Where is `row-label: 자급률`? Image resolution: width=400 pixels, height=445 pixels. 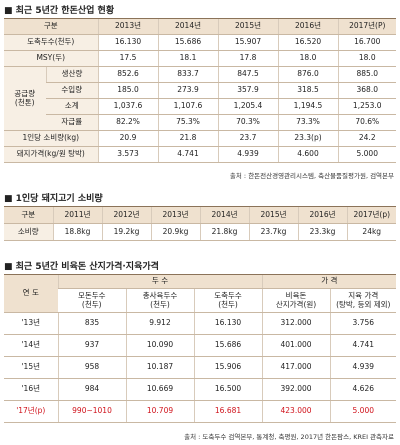 row-label: 자급률 is located at coordinates (72, 122).